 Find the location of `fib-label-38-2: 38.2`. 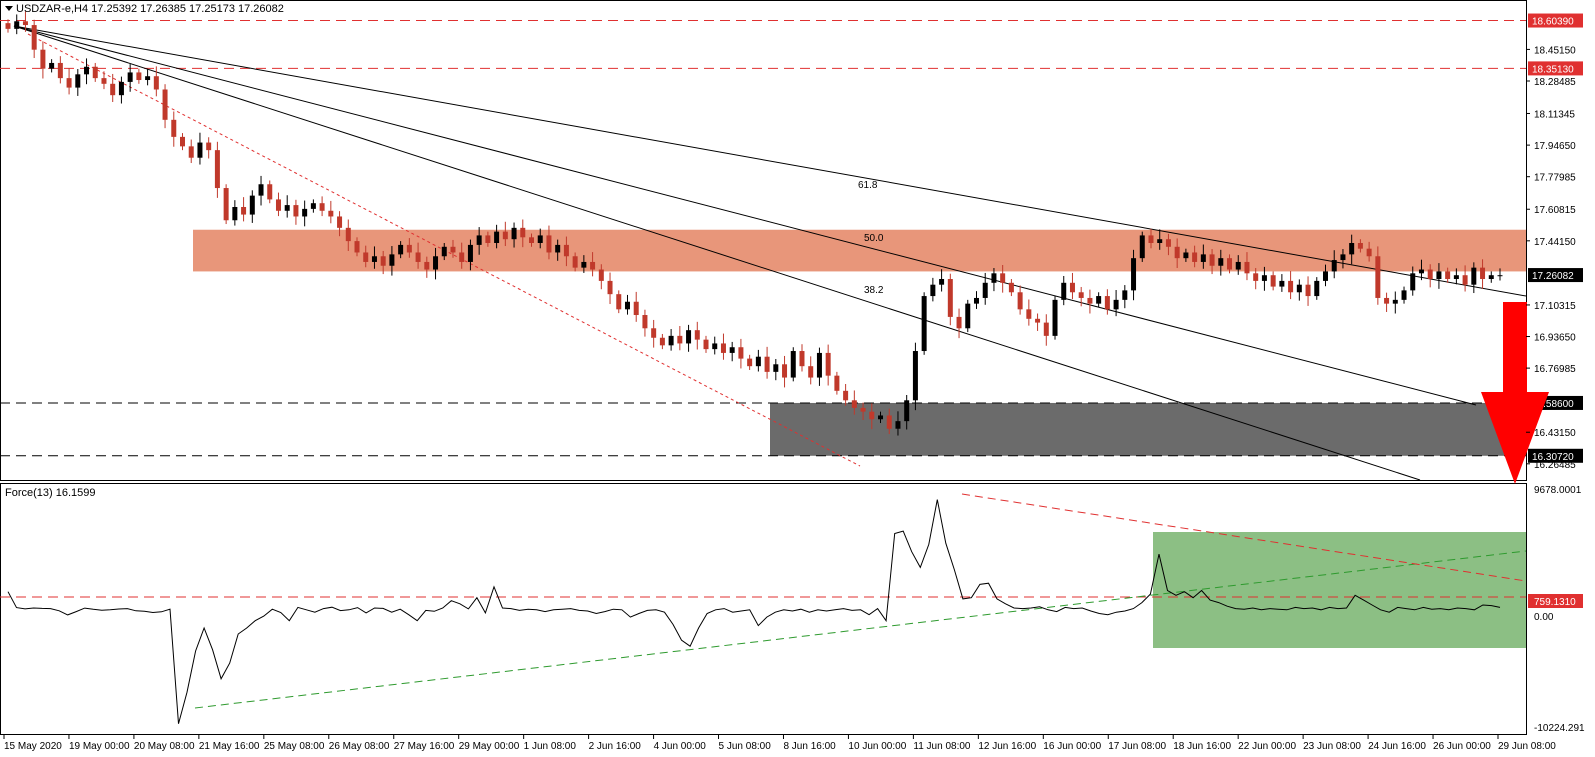

fib-label-38-2: 38.2 is located at coordinates (874, 290).